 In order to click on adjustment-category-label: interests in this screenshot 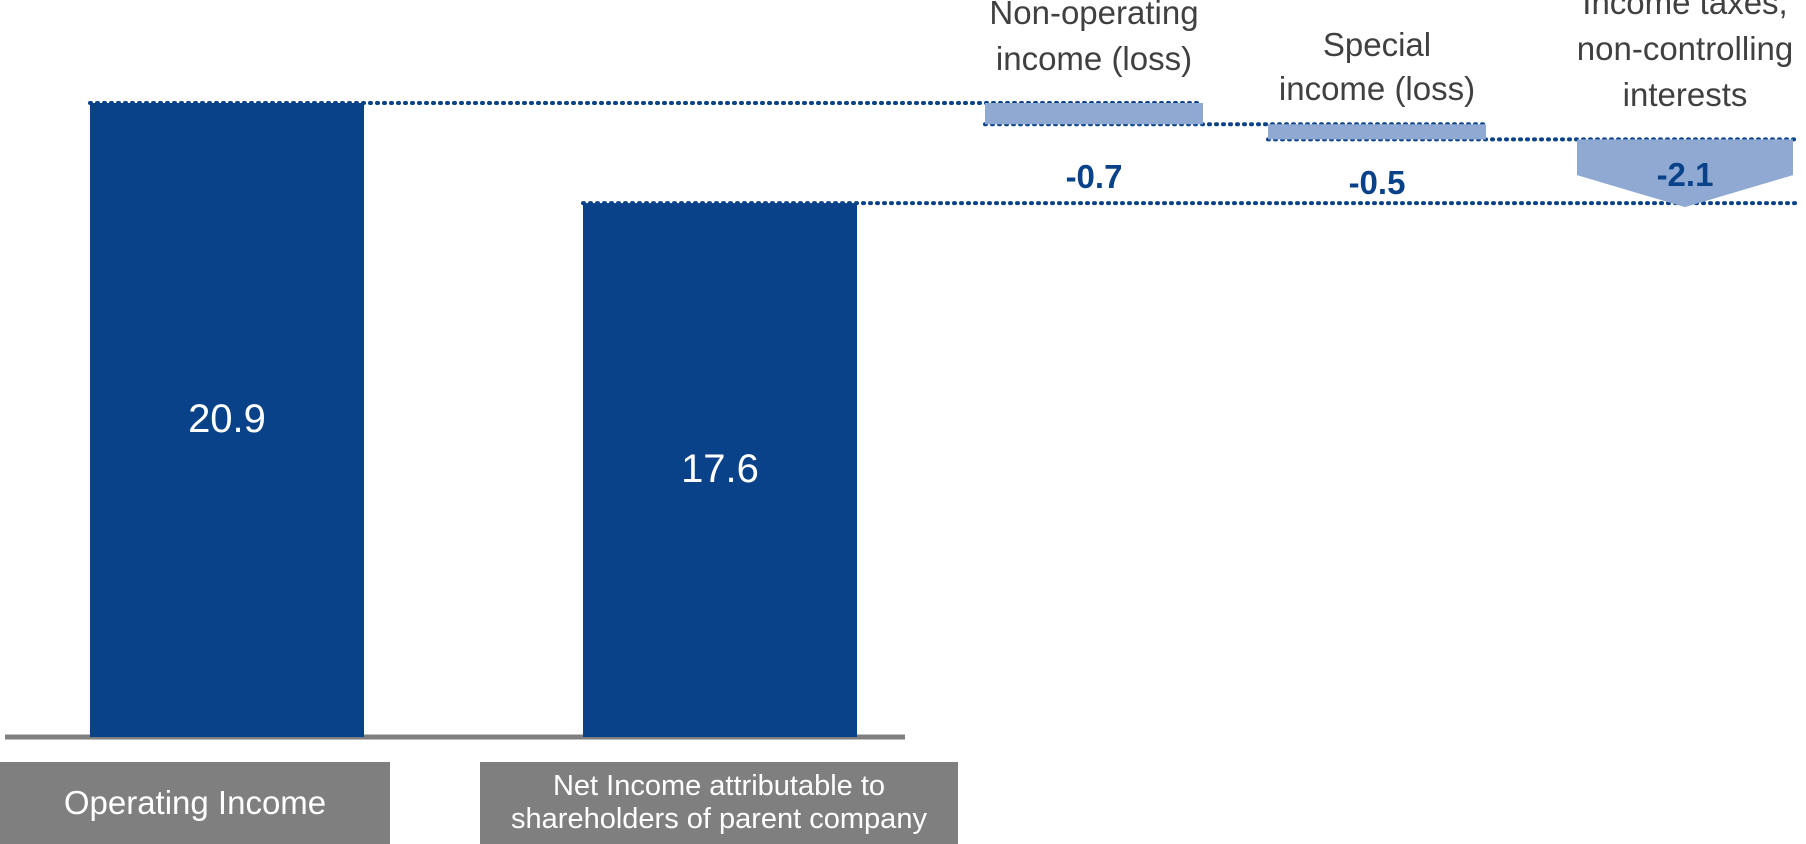, I will do `click(1685, 94)`.